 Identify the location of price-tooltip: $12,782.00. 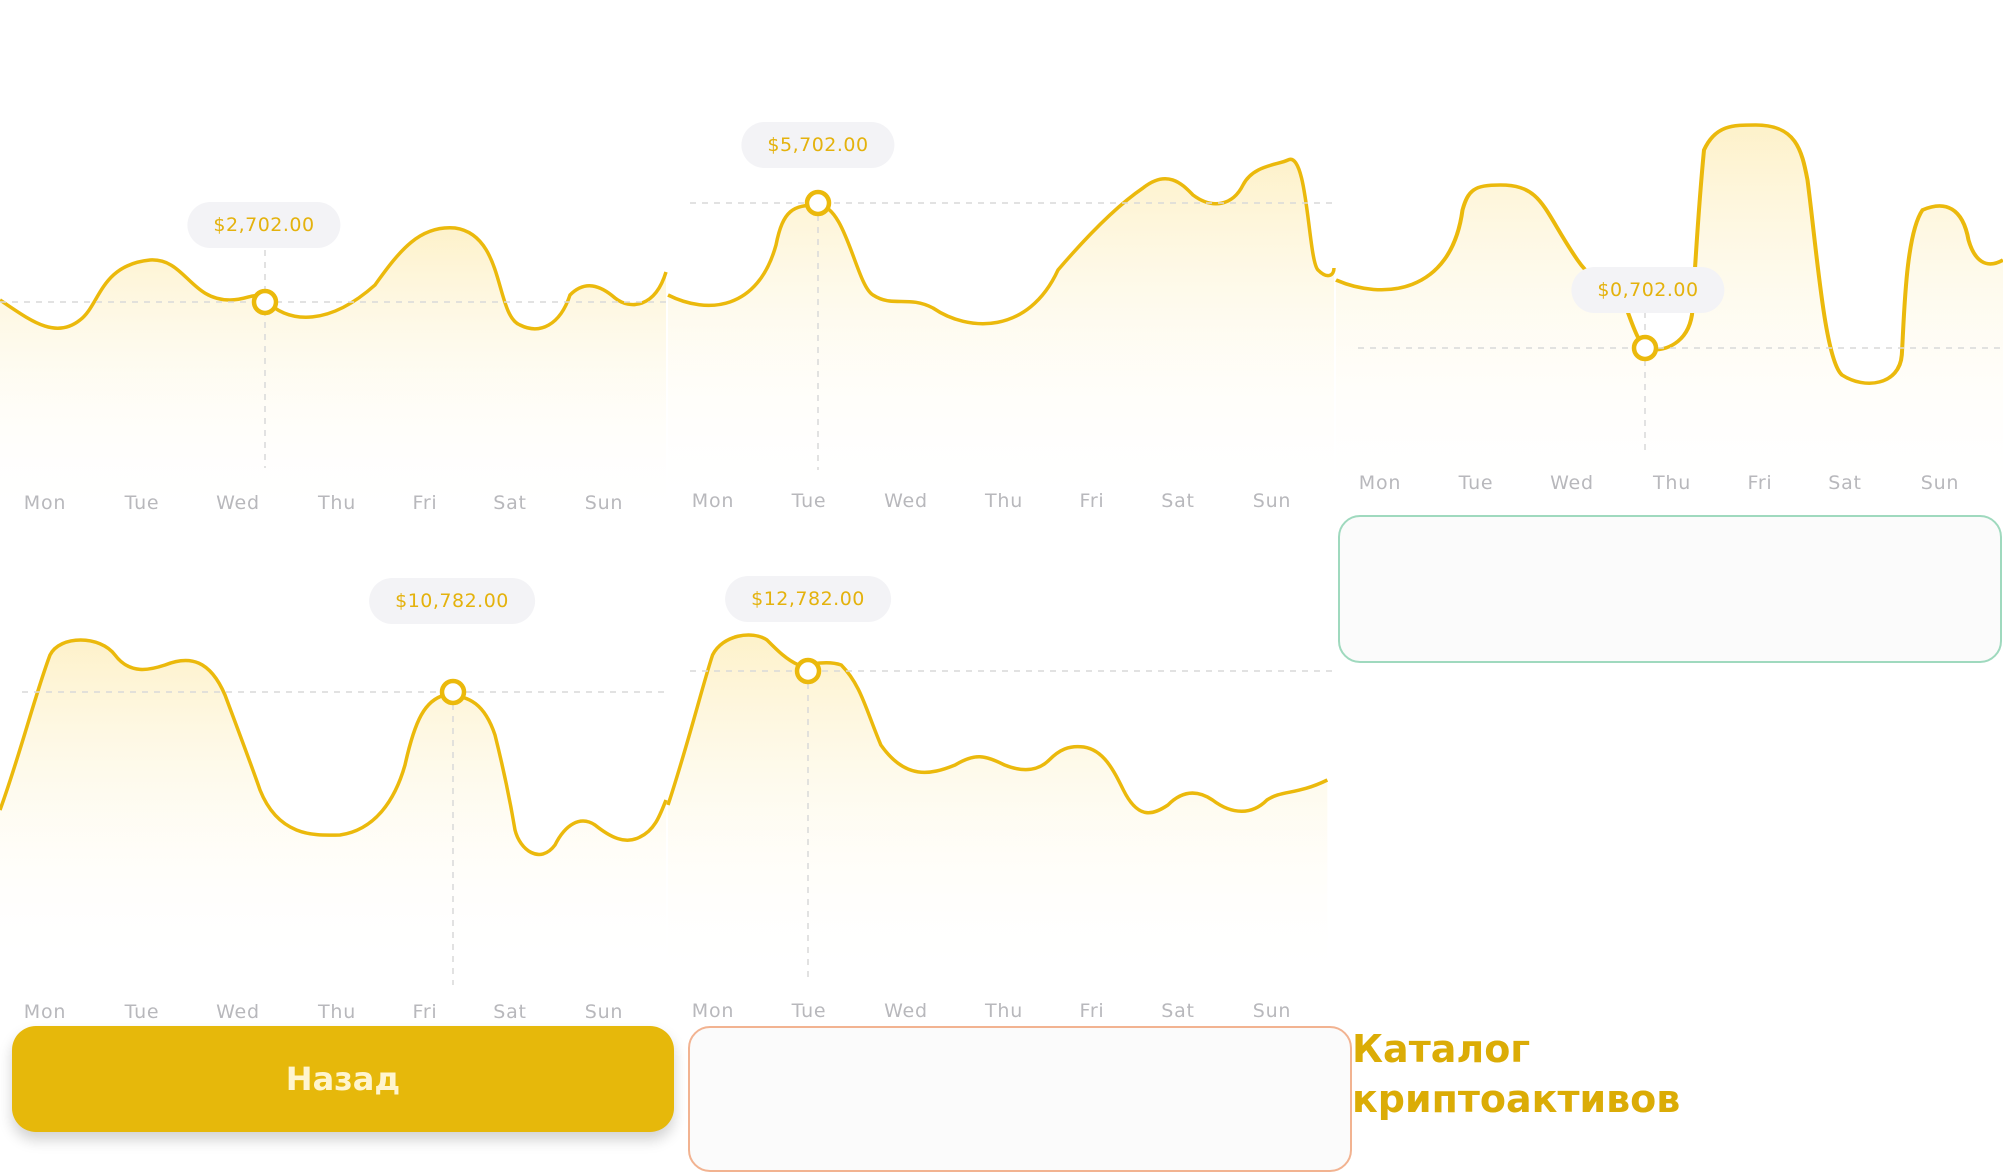
(808, 599).